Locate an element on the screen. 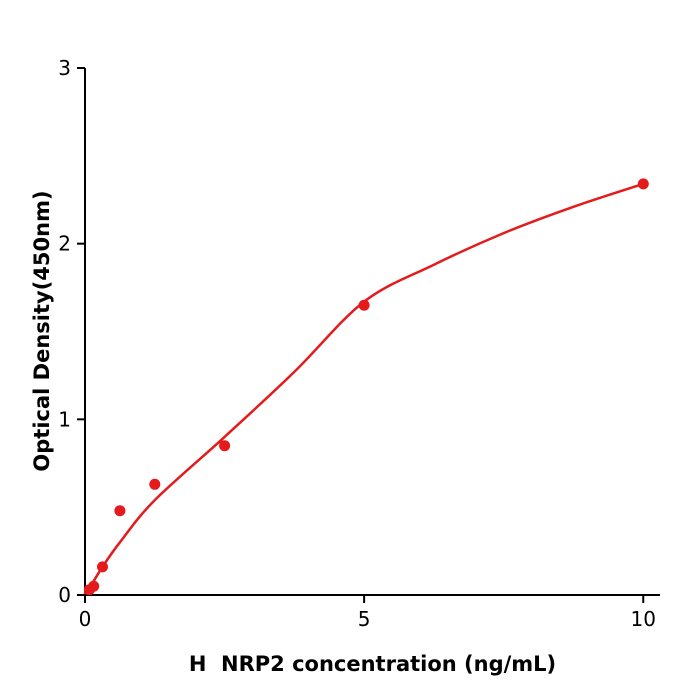 Image resolution: width=700 pixels, height=700 pixels. x-axis-title: H NRP2 concentration (ng/mL) is located at coordinates (372, 664).